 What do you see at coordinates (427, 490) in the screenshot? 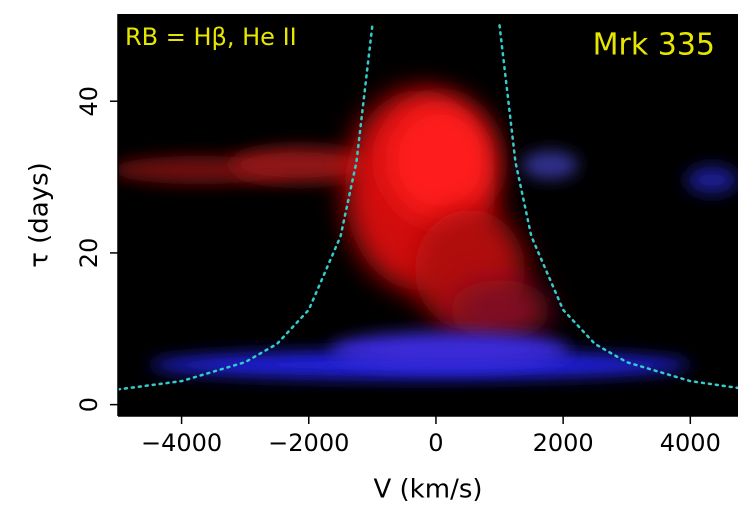
I see `x-axis-label: V (km/s)` at bounding box center [427, 490].